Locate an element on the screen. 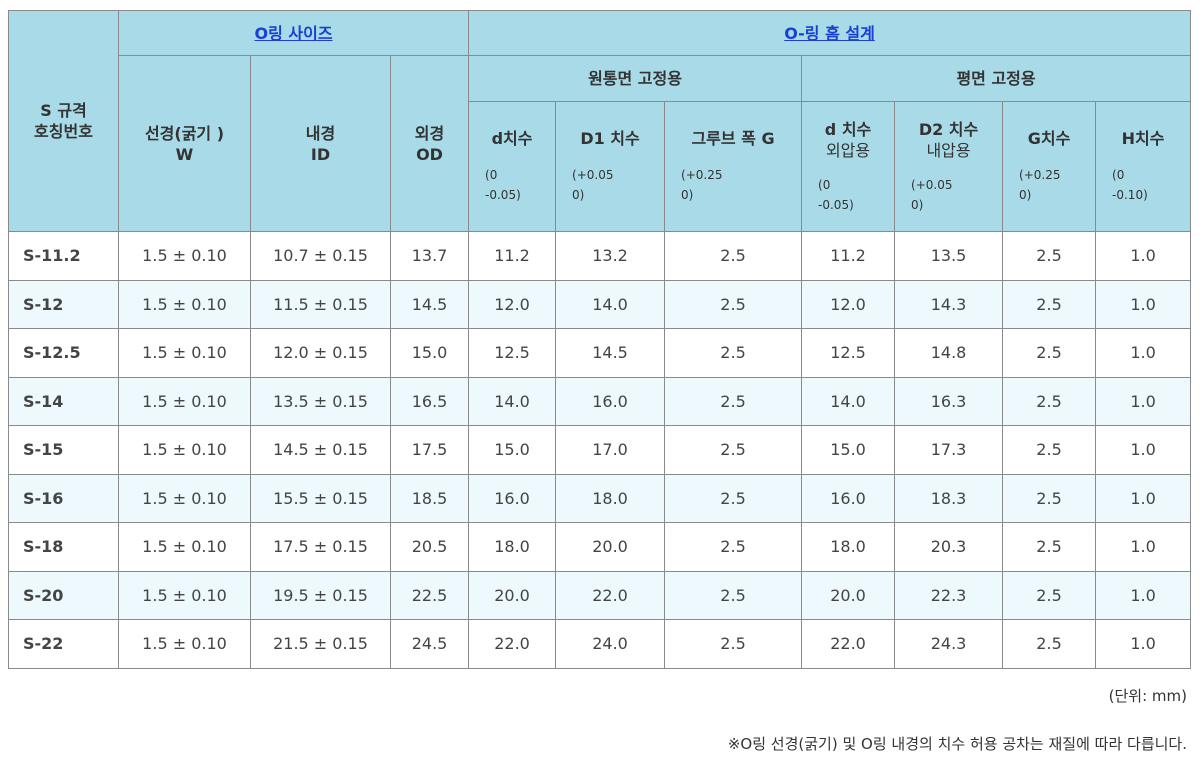 This screenshot has height=764, width=1200. table-cell: 13.7 is located at coordinates (429, 256).